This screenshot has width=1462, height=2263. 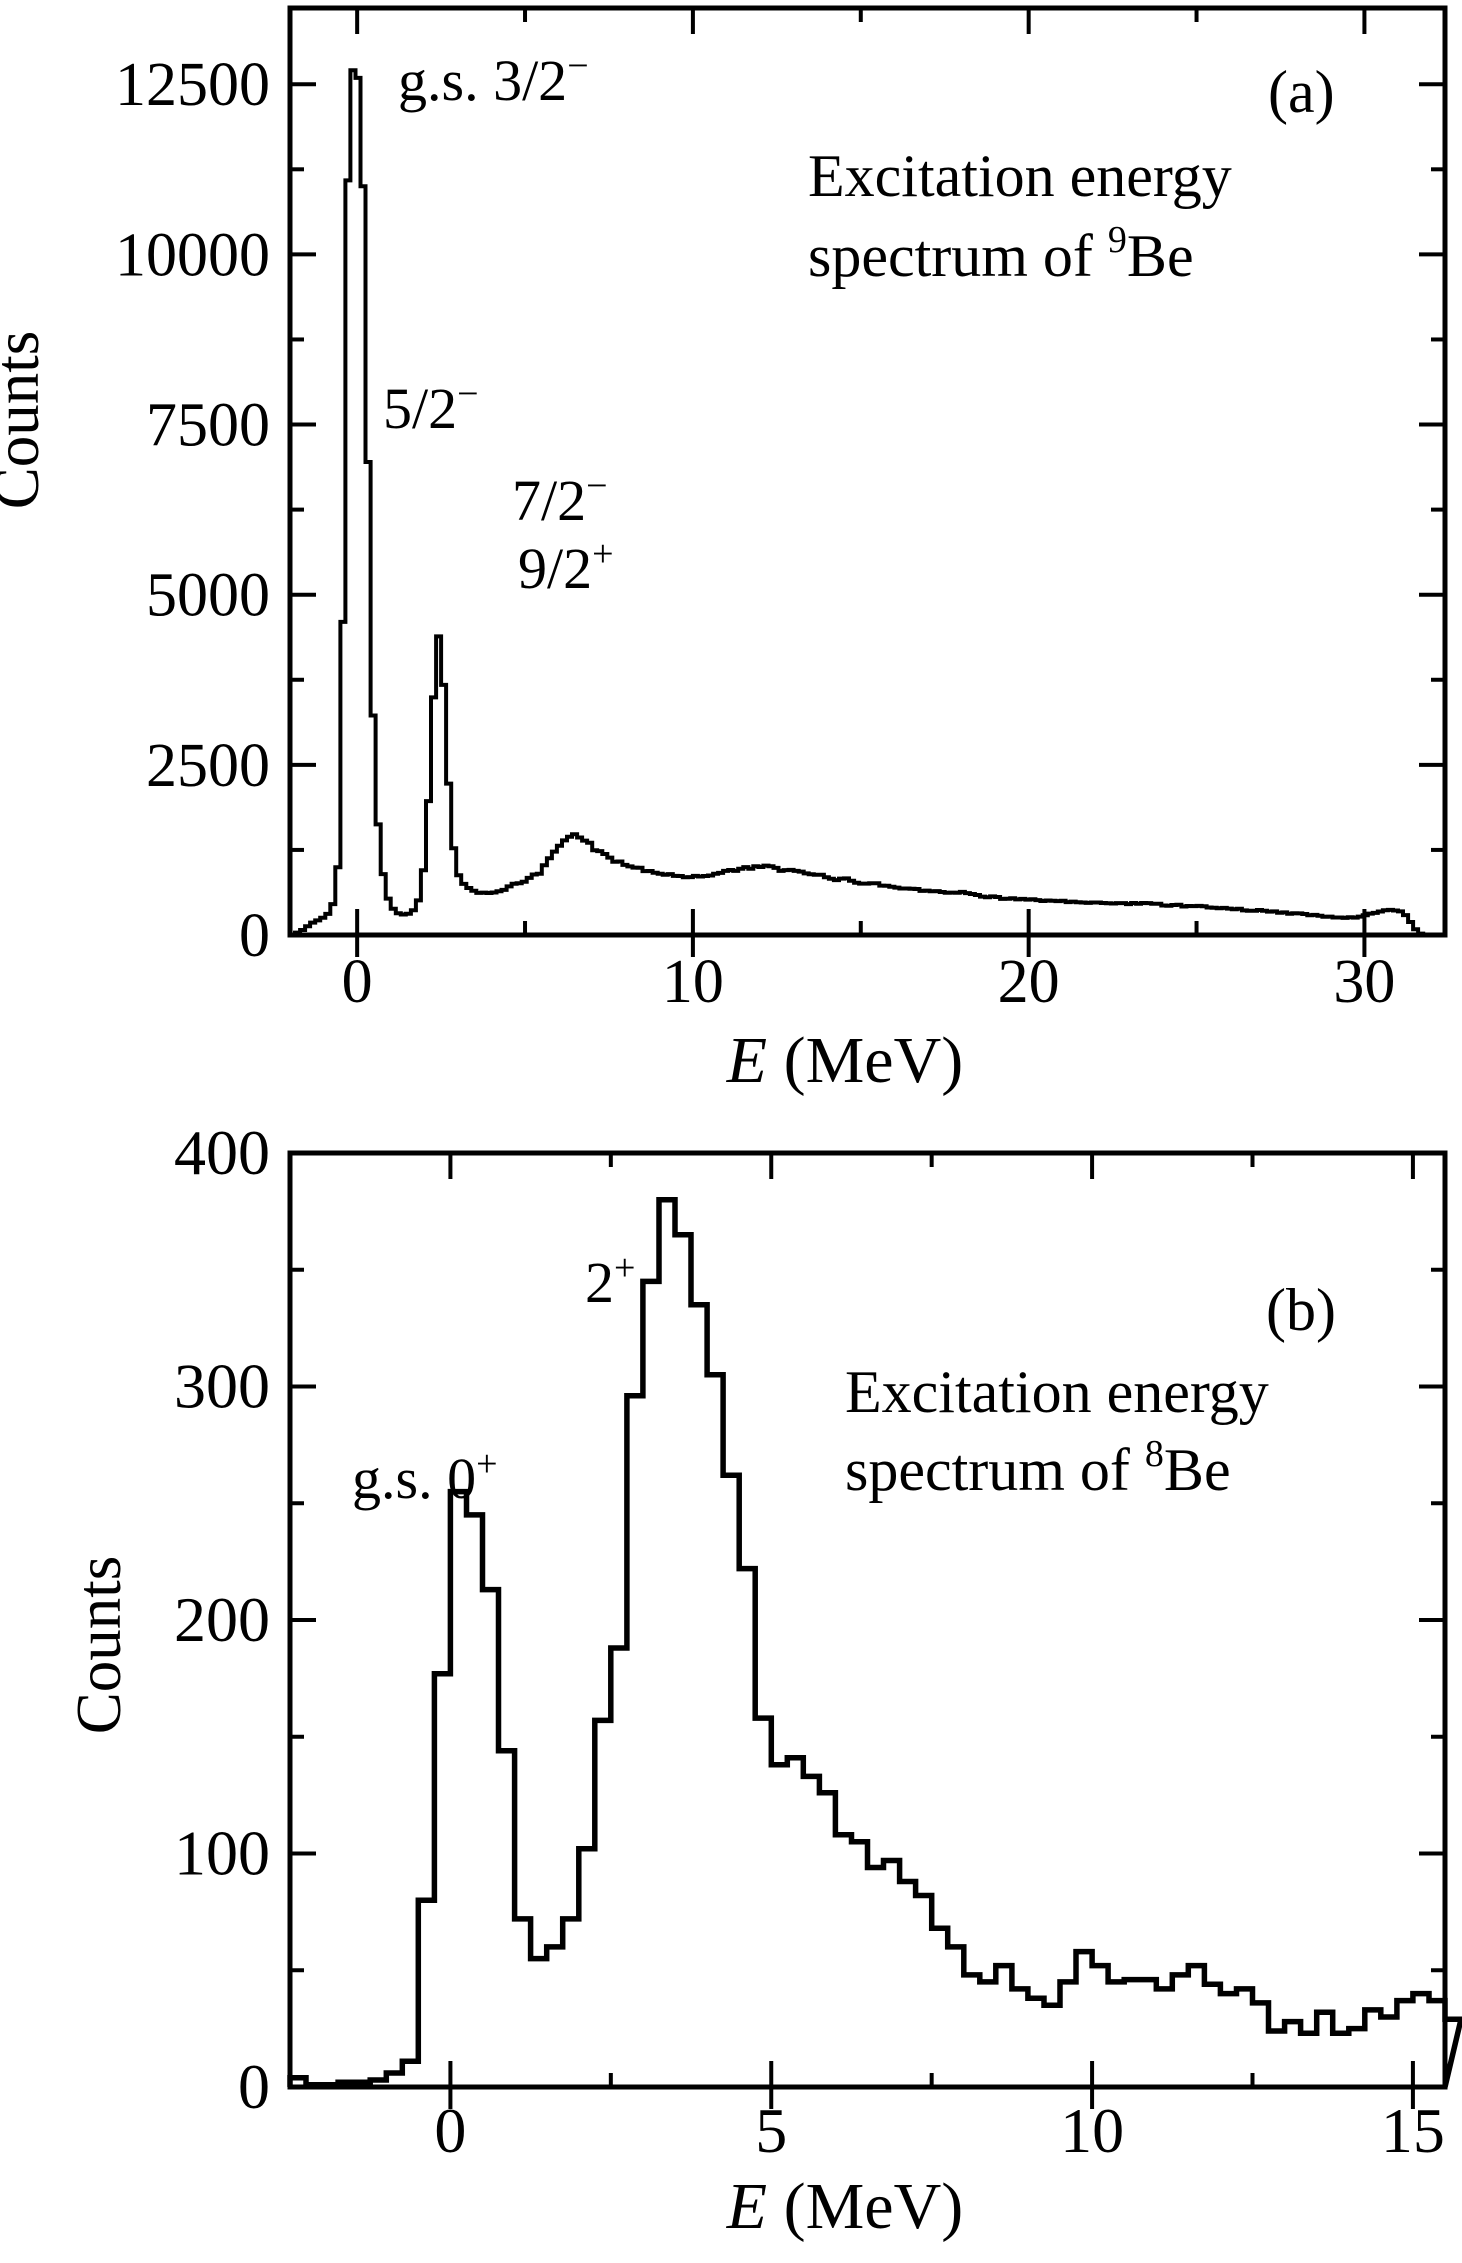 I want to click on y-tick-label: 7500, so click(x=208, y=426).